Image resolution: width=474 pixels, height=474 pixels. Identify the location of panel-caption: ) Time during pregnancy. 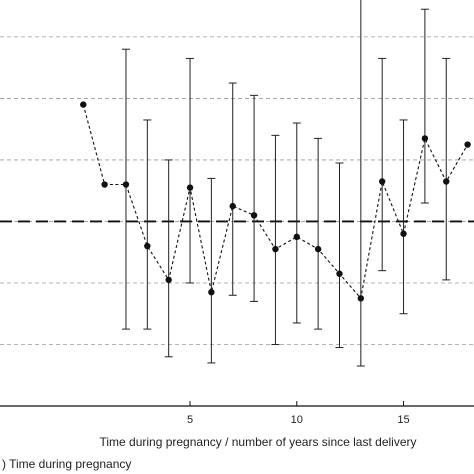
(66, 464).